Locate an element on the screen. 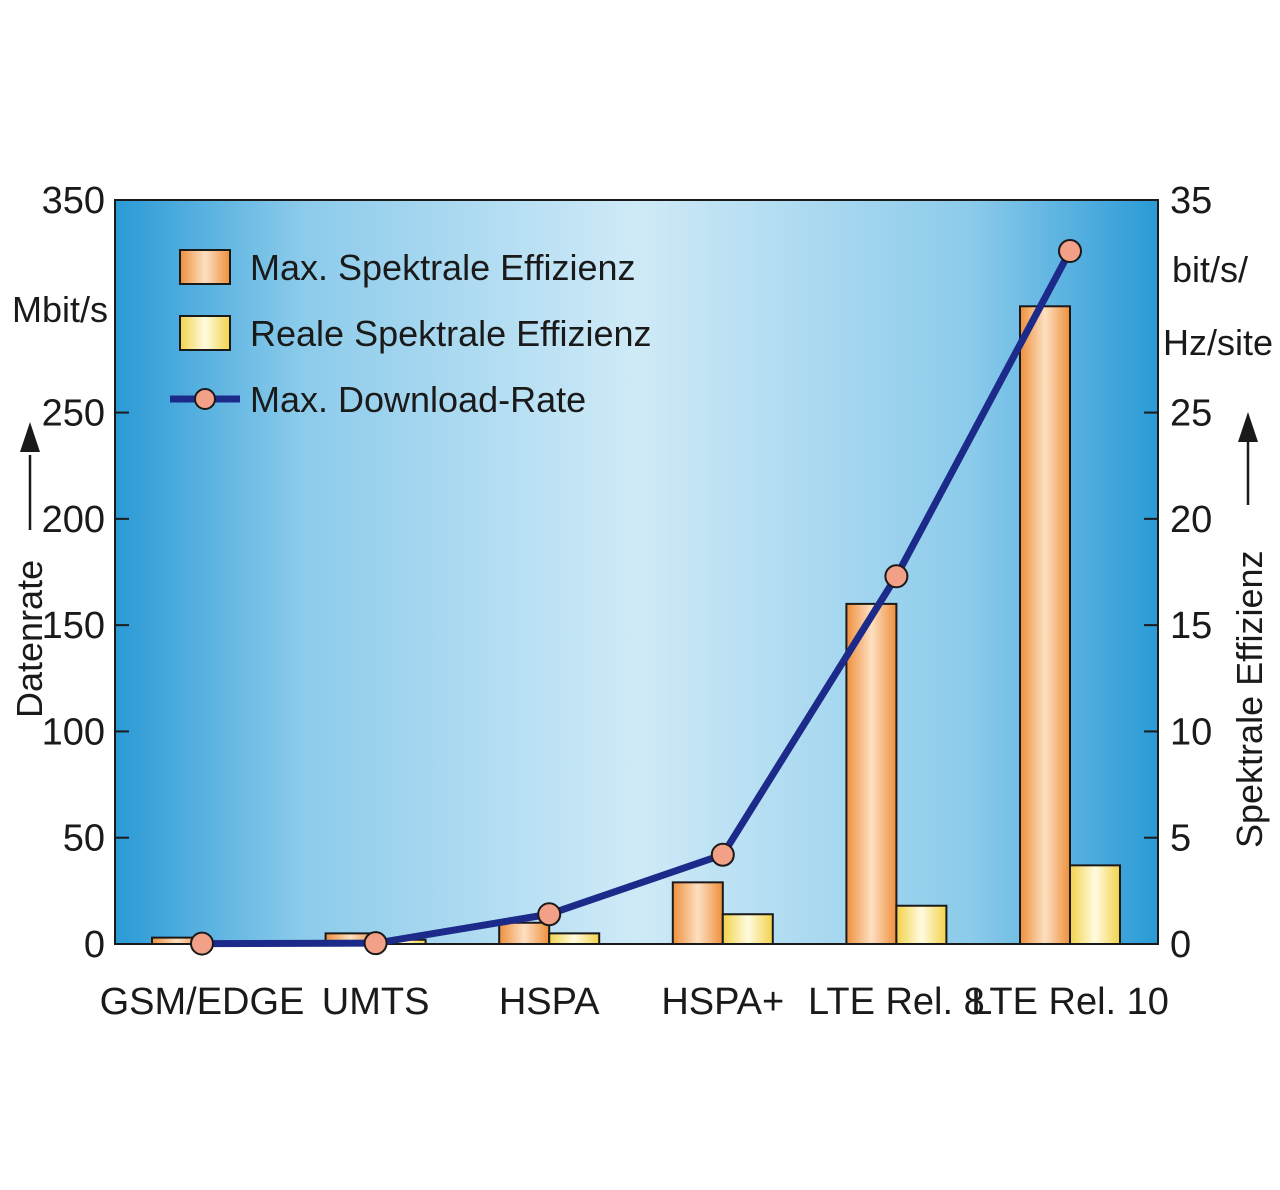  right-axis-title: Spektrale Effizienz is located at coordinates (1249, 700).